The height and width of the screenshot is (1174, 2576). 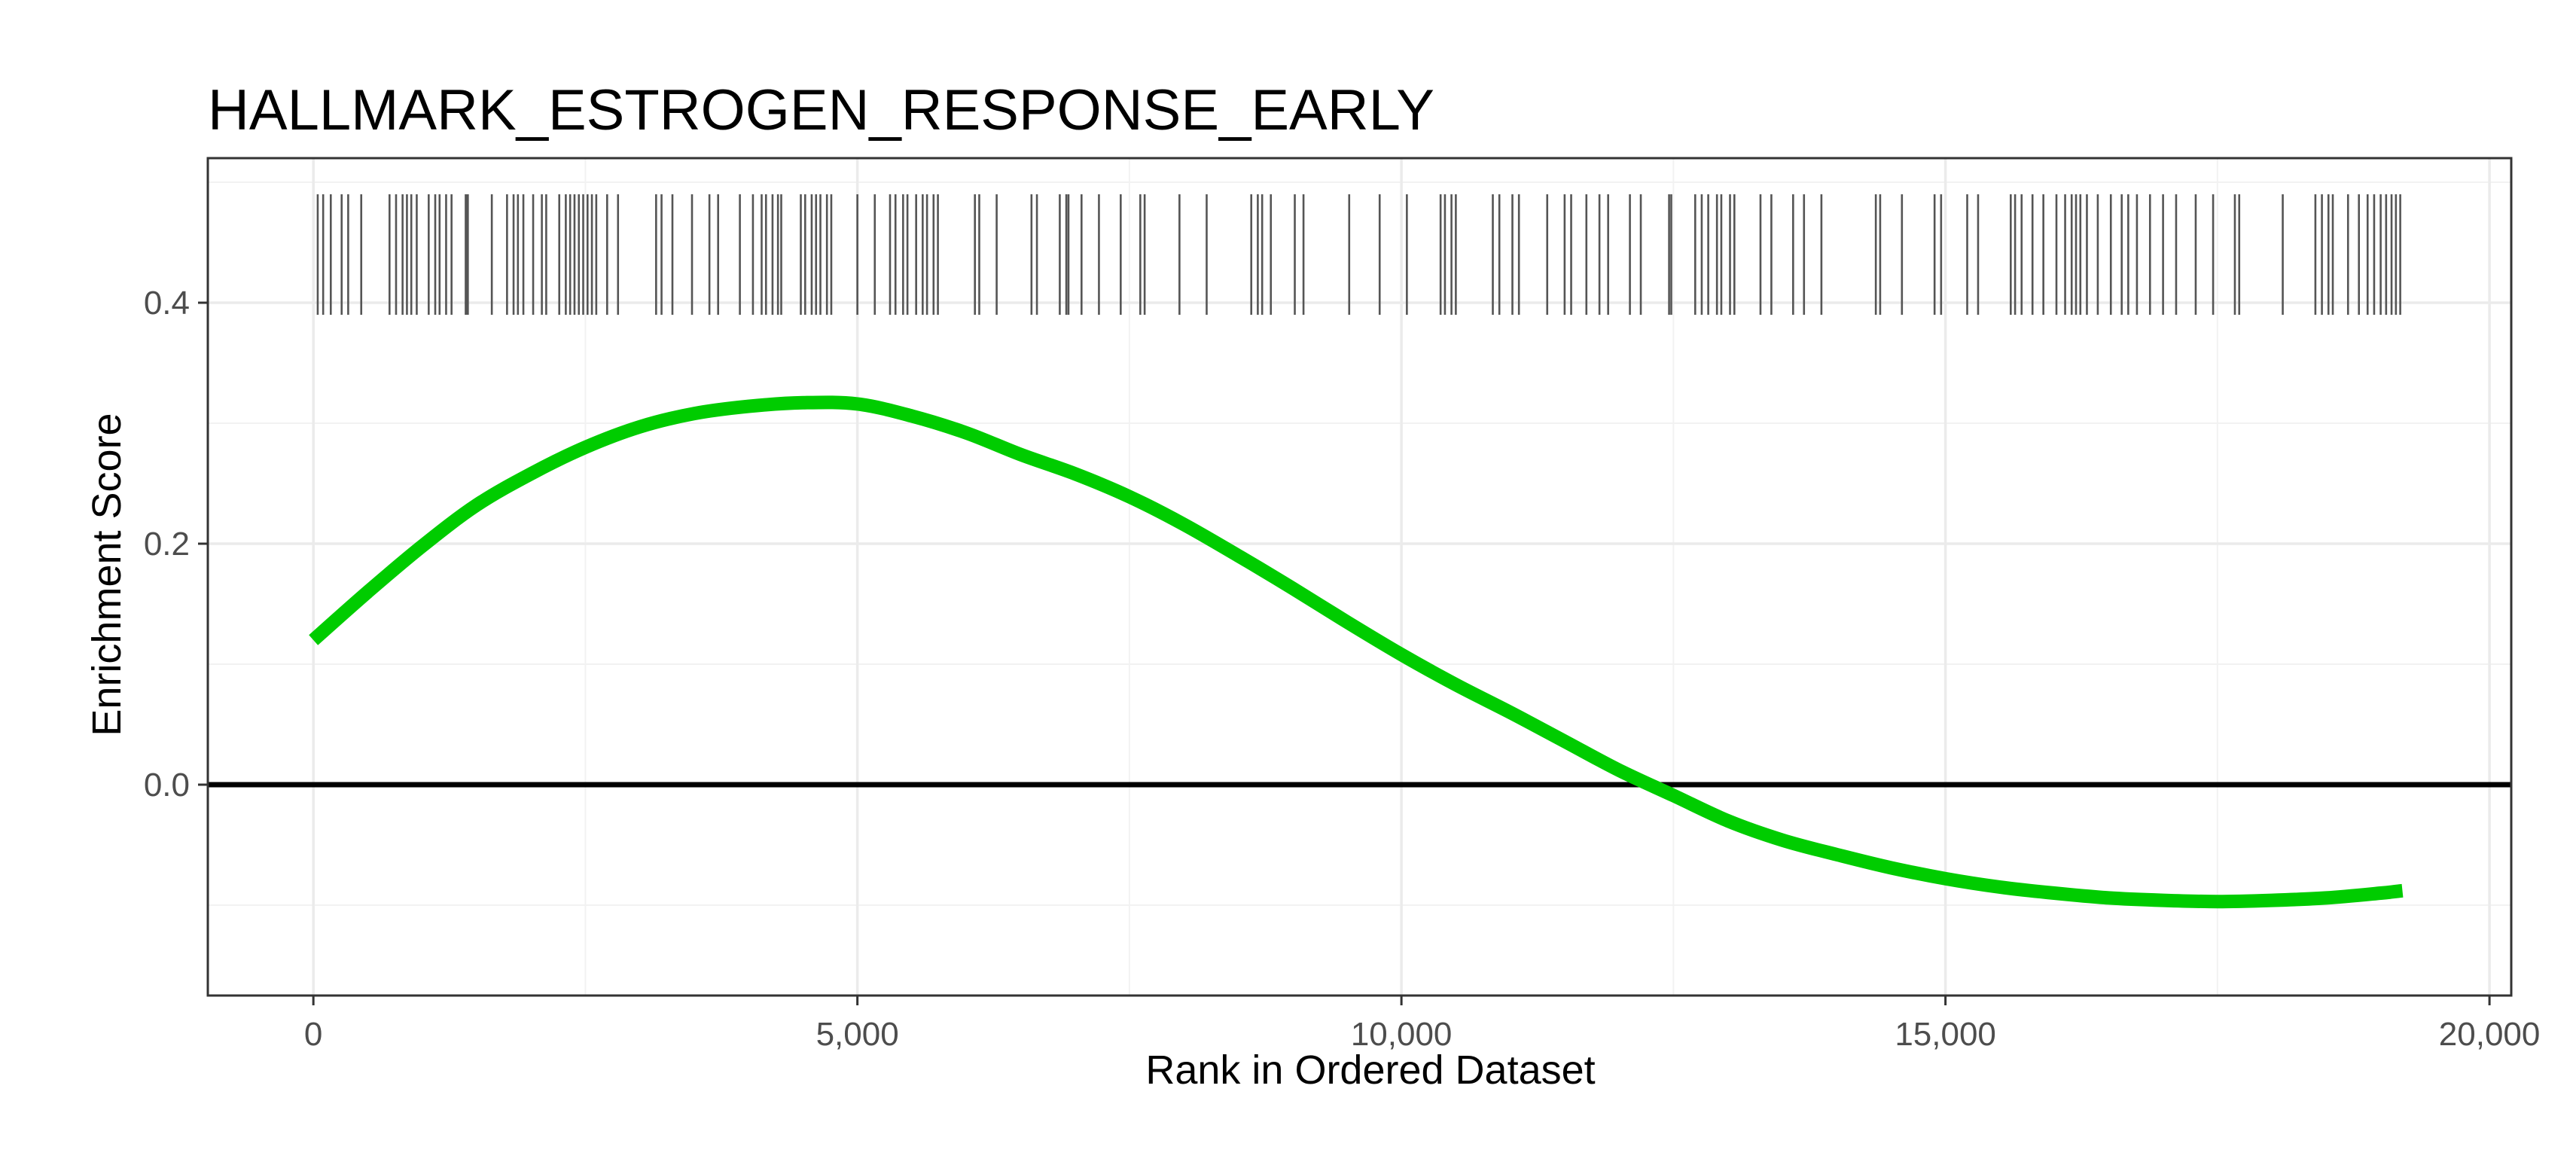 I want to click on x-tick-label: 10,000, so click(x=1402, y=1034).